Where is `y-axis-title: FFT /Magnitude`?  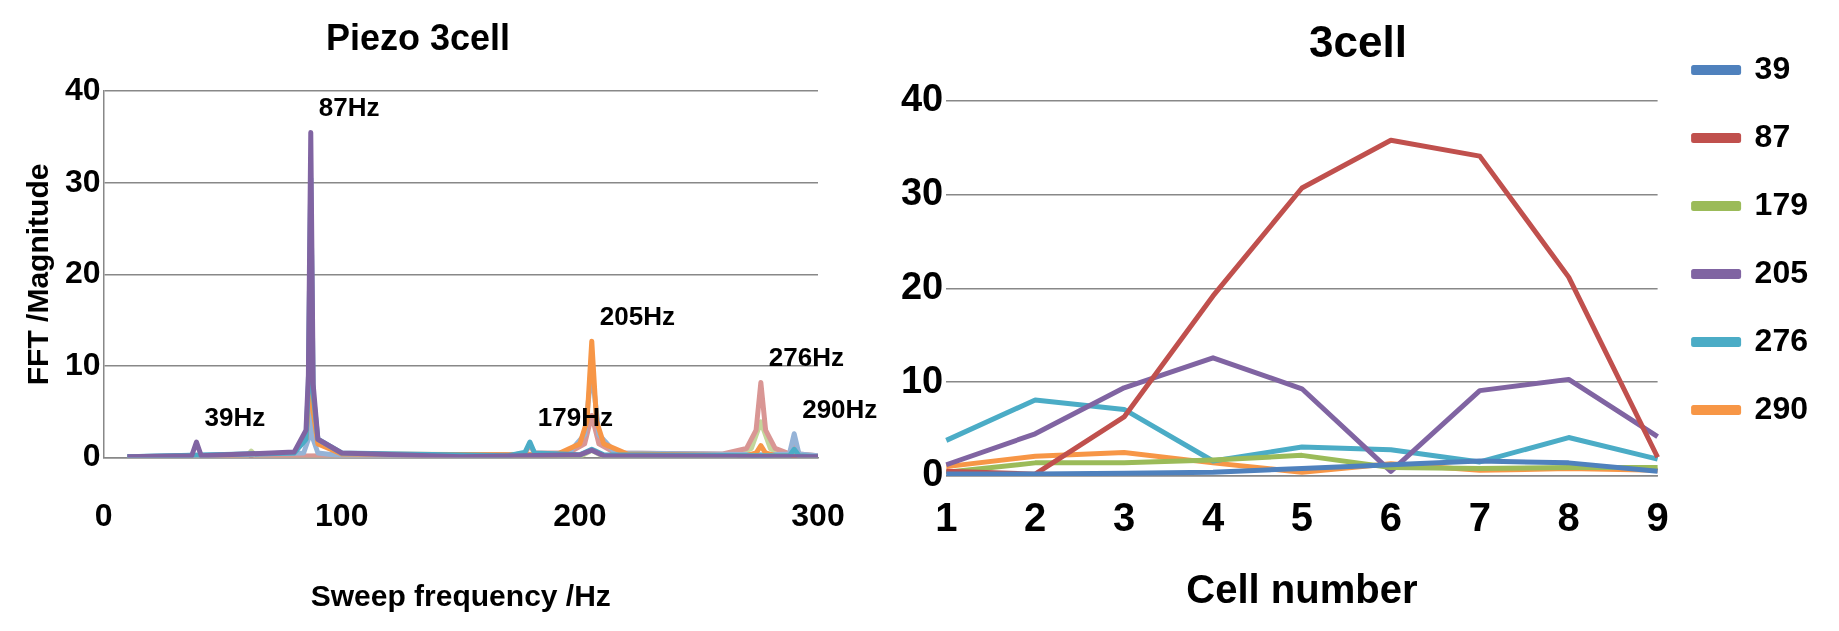
y-axis-title: FFT /Magnitude is located at coordinates (38, 274).